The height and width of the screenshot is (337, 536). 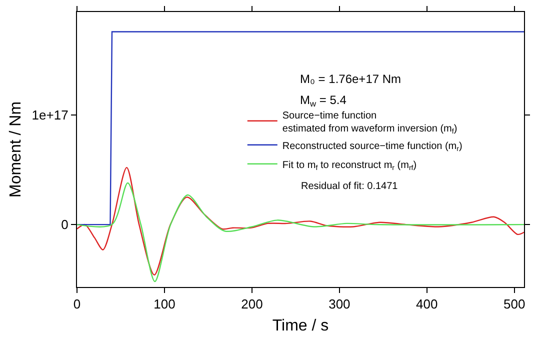 What do you see at coordinates (427, 304) in the screenshot?
I see `x-tick-label: 400` at bounding box center [427, 304].